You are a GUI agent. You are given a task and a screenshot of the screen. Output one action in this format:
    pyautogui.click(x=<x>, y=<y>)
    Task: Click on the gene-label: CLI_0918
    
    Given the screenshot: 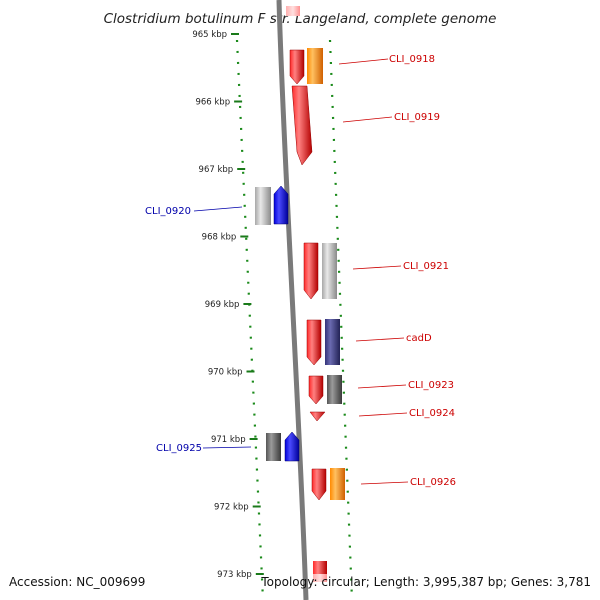 What is the action you would take?
    pyautogui.click(x=412, y=59)
    